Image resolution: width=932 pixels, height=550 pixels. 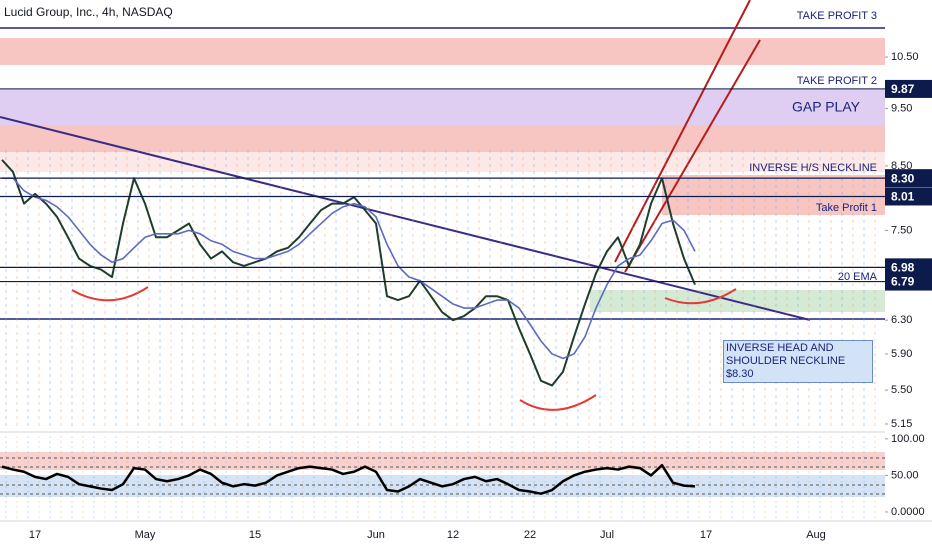 I want to click on y-tick-label: 10.50, so click(x=905, y=57).